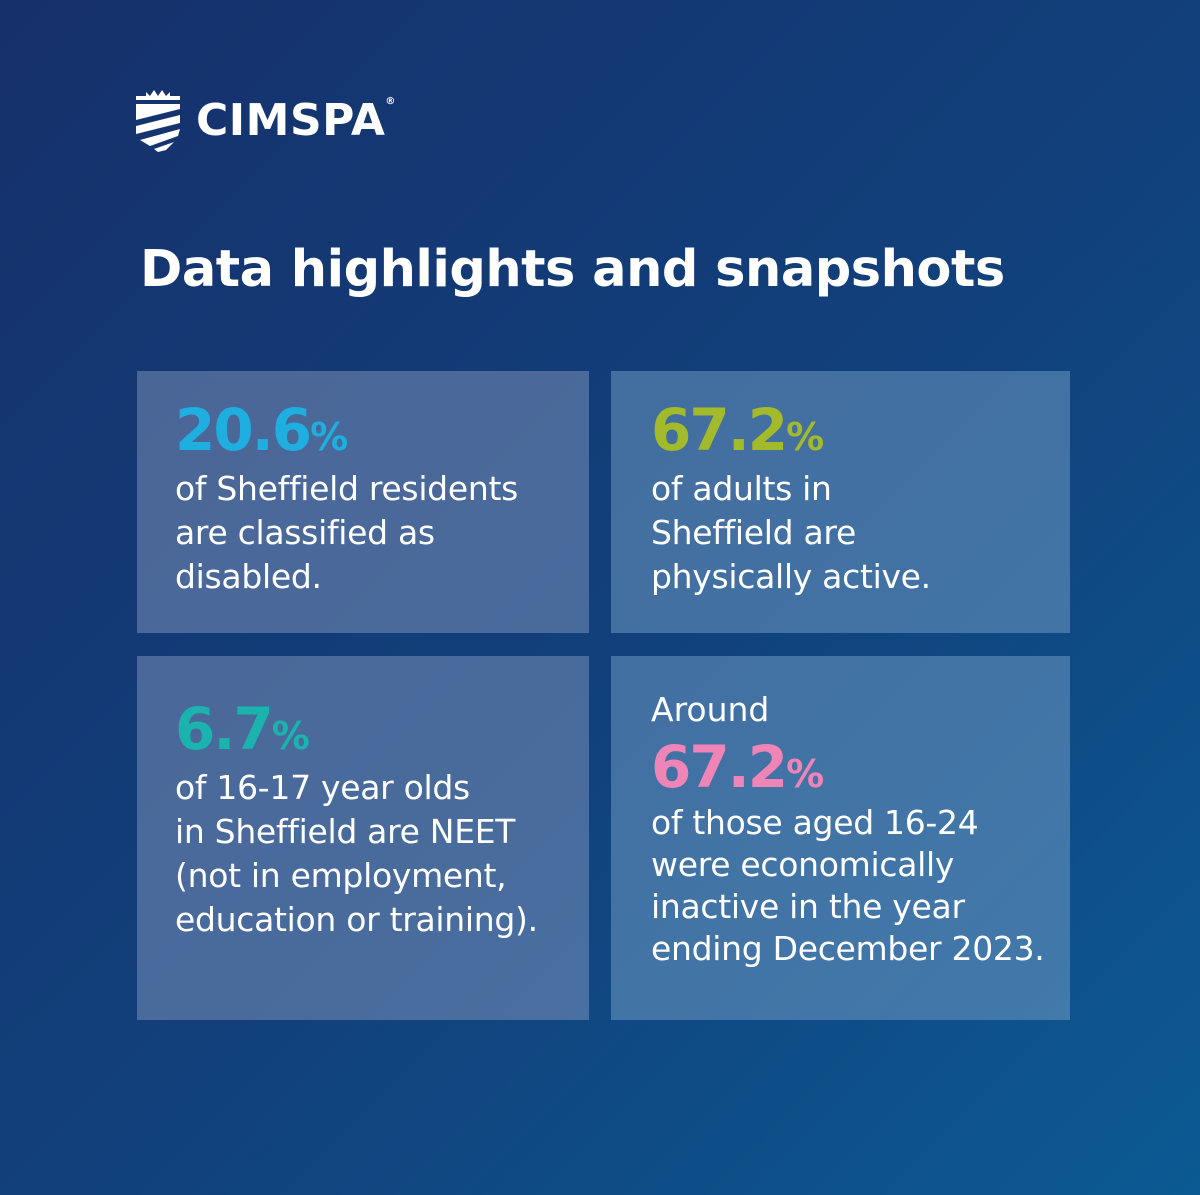 This screenshot has height=1195, width=1200. I want to click on shield-crest-icon, so click(158, 121).